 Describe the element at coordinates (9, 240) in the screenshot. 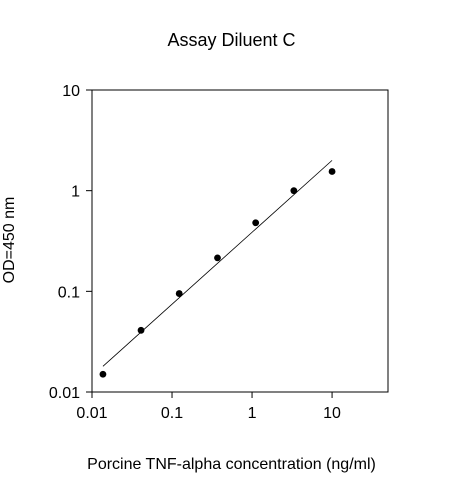

I see `y-axis-label: OD=450 nm` at that location.